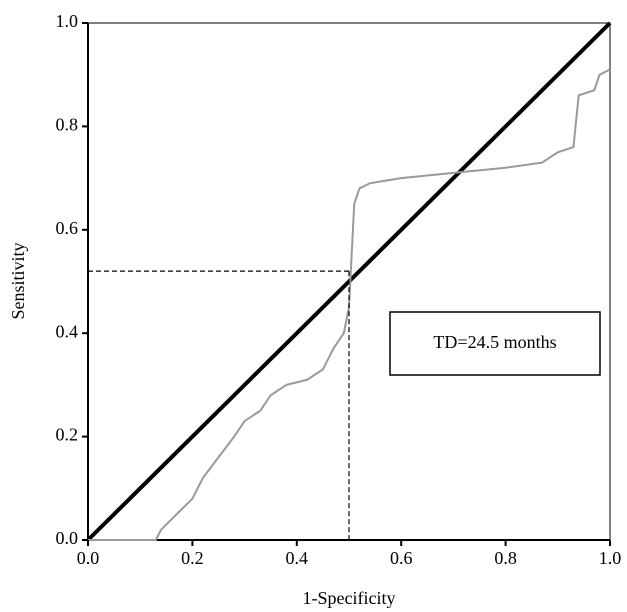  I want to click on x-tick-label: 0.8, so click(505, 558).